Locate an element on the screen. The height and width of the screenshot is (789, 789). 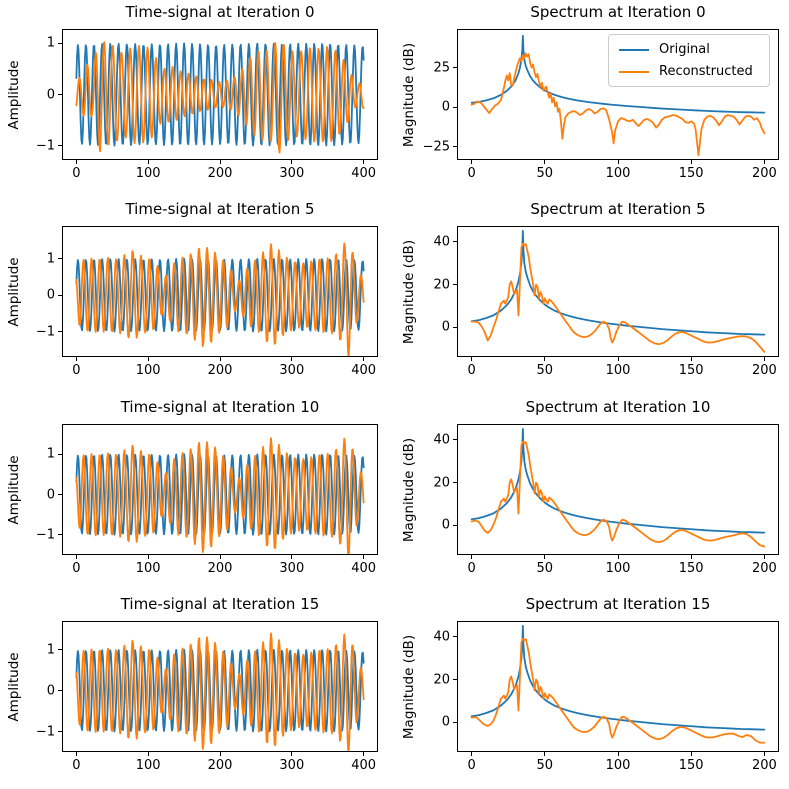
legend-entry-reconstructed: Reconstructed is located at coordinates (689, 71).